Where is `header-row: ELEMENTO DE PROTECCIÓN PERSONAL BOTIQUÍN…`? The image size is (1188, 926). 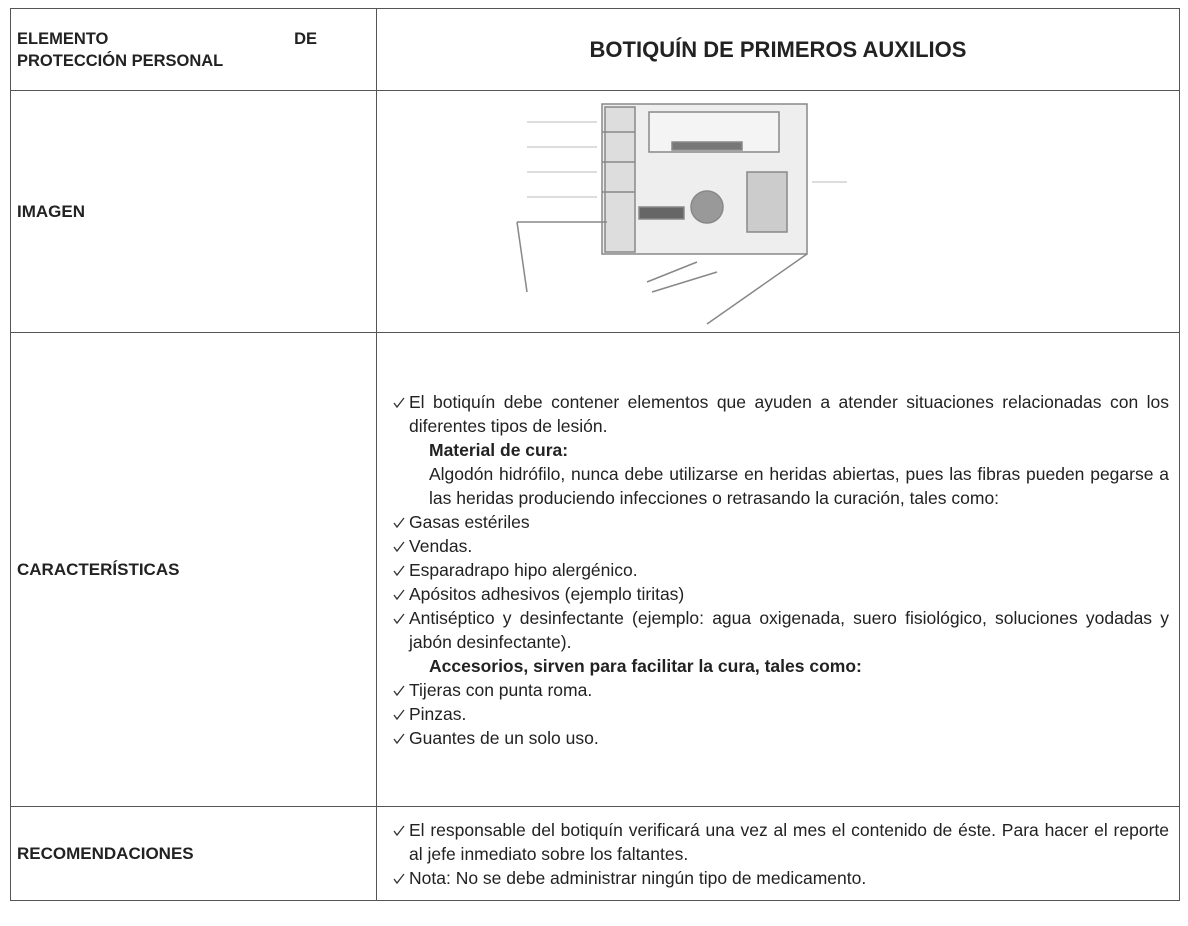
header-row: ELEMENTO DE PROTECCIÓN PERSONAL BOTIQUÍN… is located at coordinates (595, 49).